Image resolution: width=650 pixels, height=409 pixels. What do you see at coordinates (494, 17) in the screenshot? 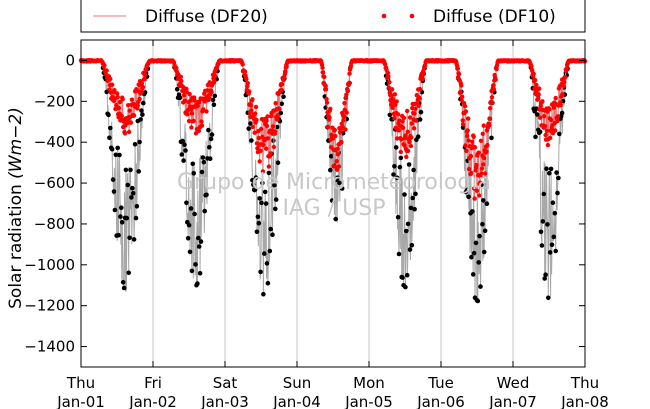
I see `legend-label-df10: Diffuse (DF10)` at bounding box center [494, 17].